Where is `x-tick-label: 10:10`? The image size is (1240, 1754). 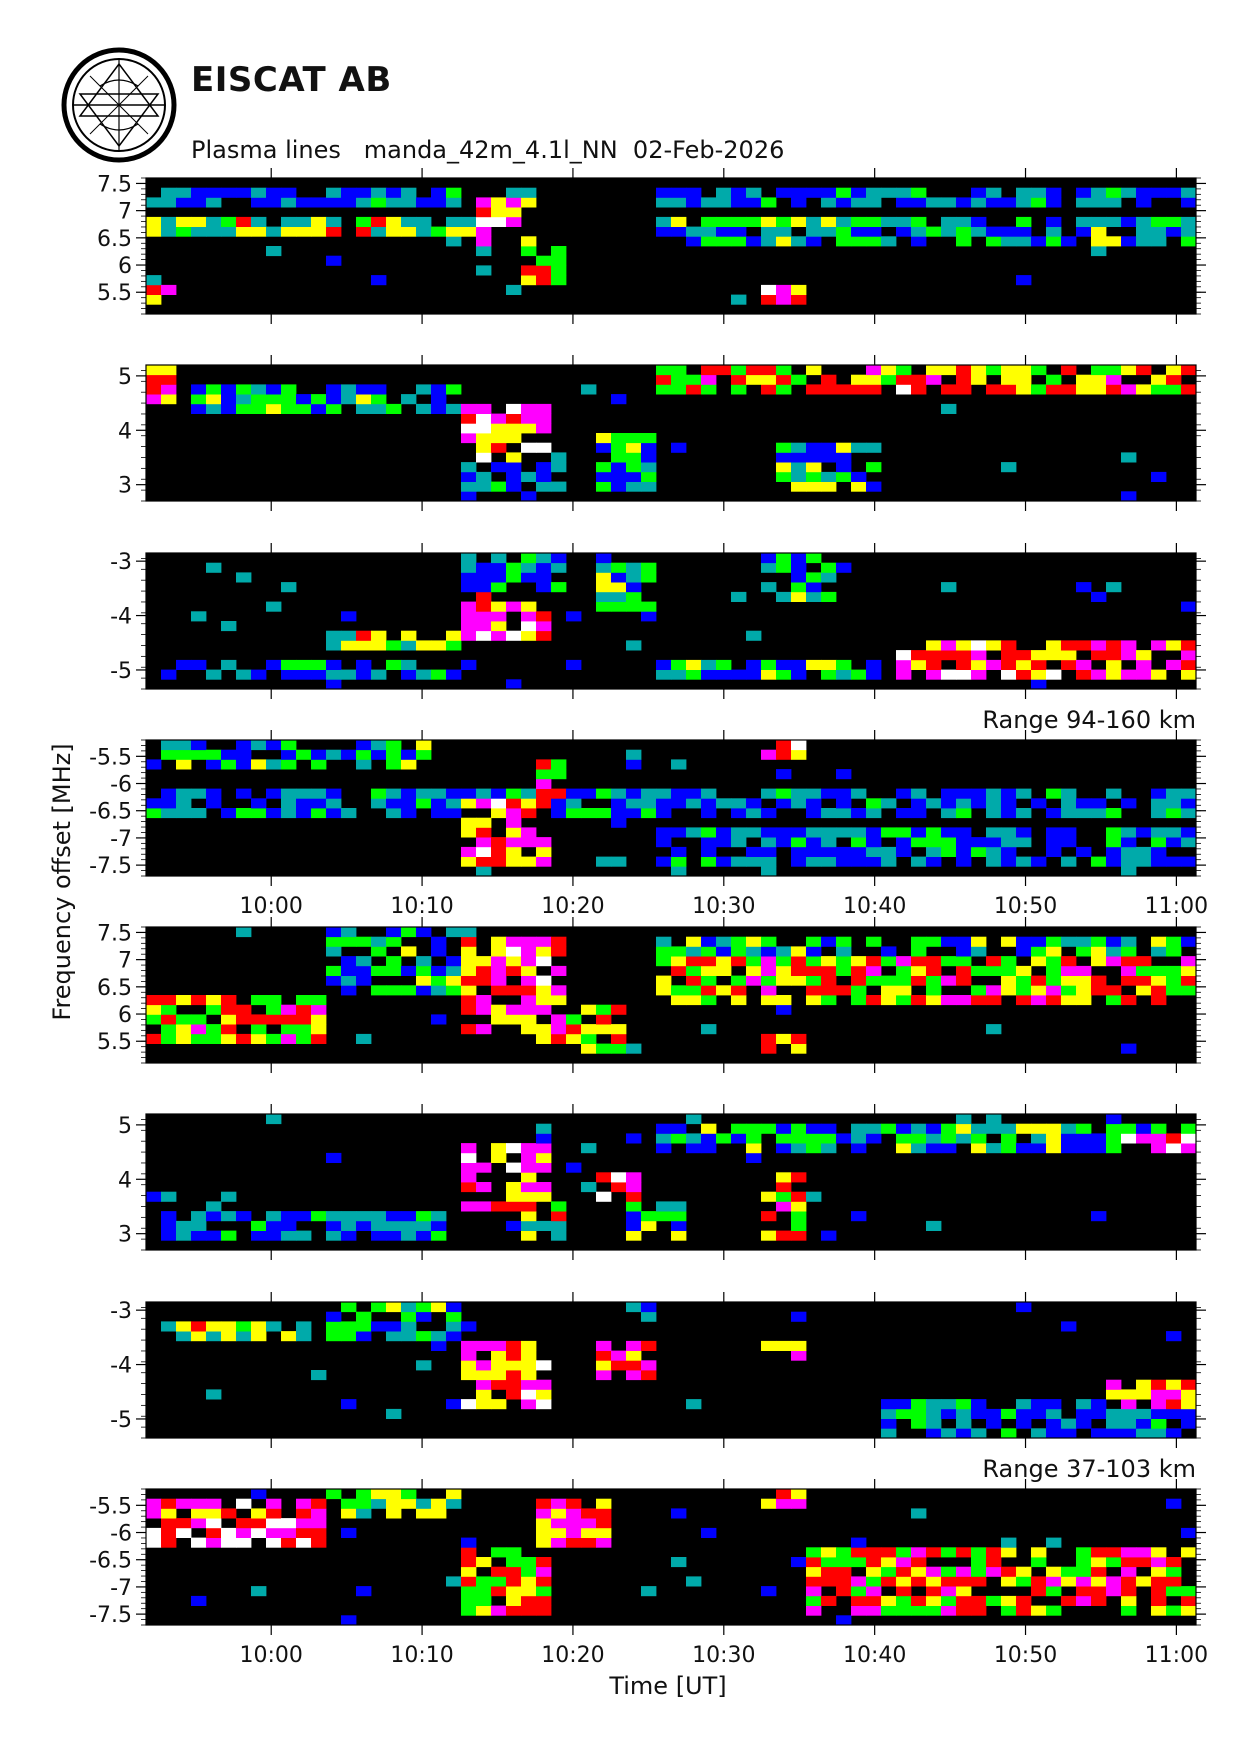 x-tick-label: 10:10 is located at coordinates (421, 906).